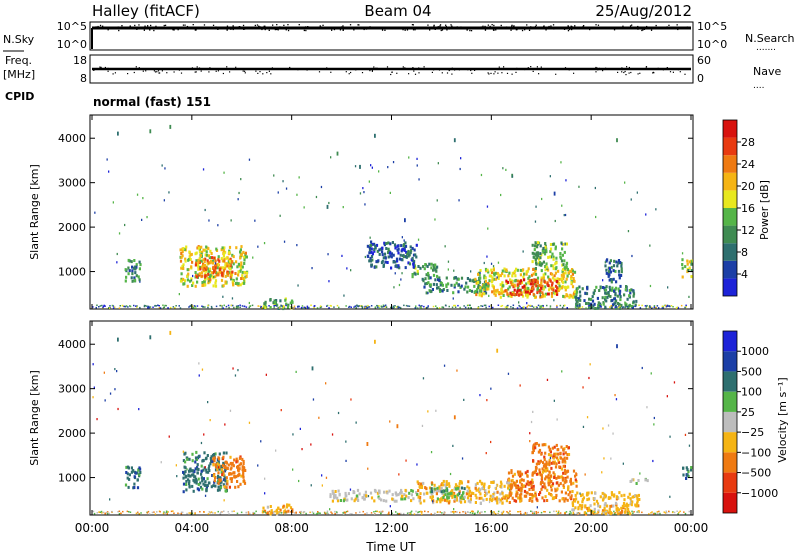 Image resolution: width=800 pixels, height=554 pixels. I want to click on power-colorbar-swatch, so click(730, 217).